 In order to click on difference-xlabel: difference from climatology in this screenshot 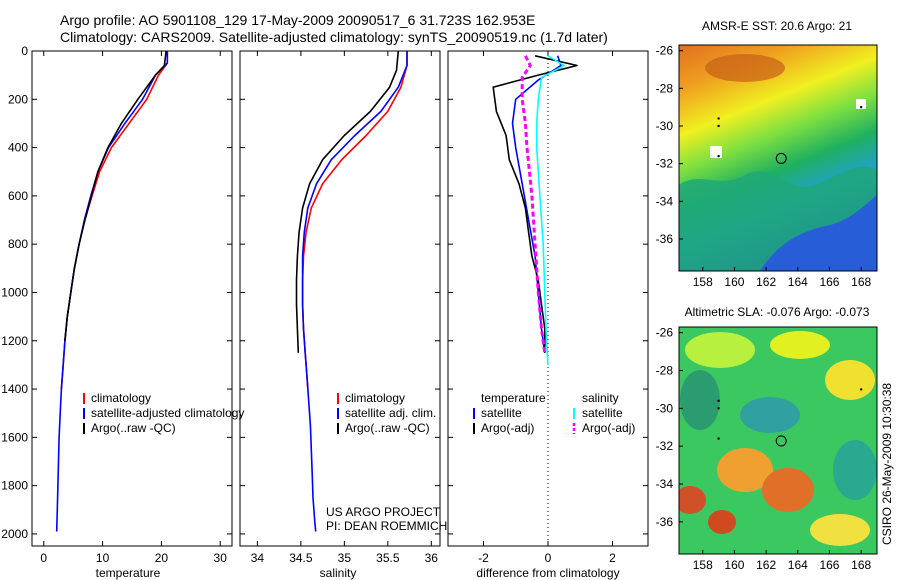, I will do `click(547, 573)`.